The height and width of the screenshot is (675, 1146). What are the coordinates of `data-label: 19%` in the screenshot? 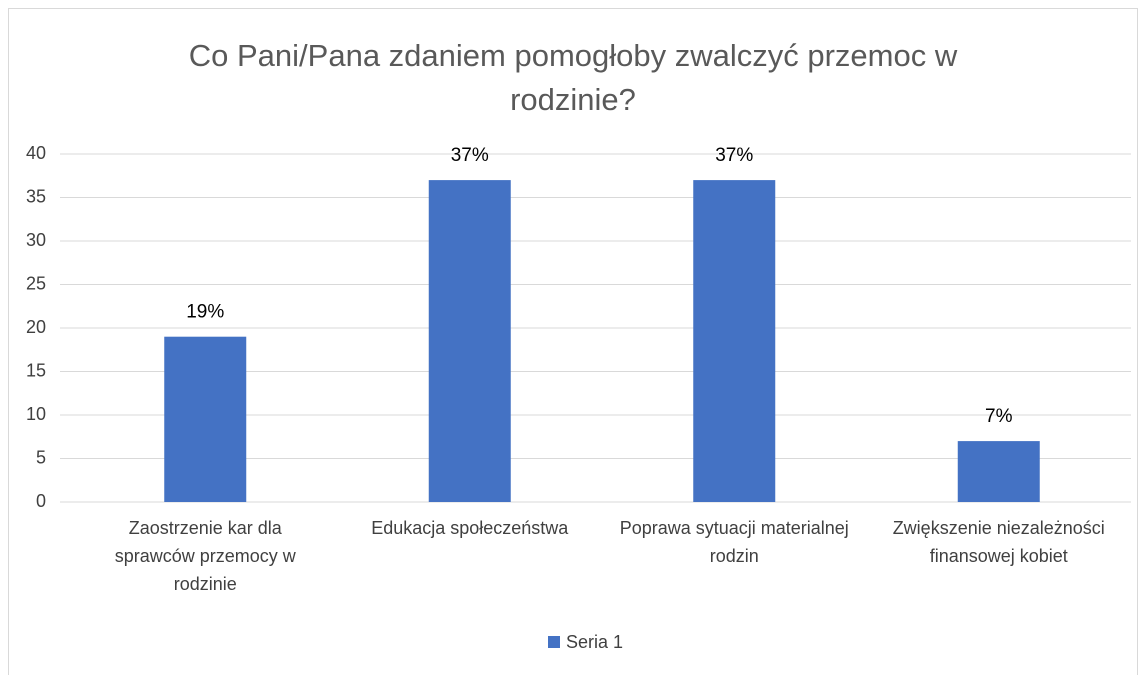 It's located at (205, 312).